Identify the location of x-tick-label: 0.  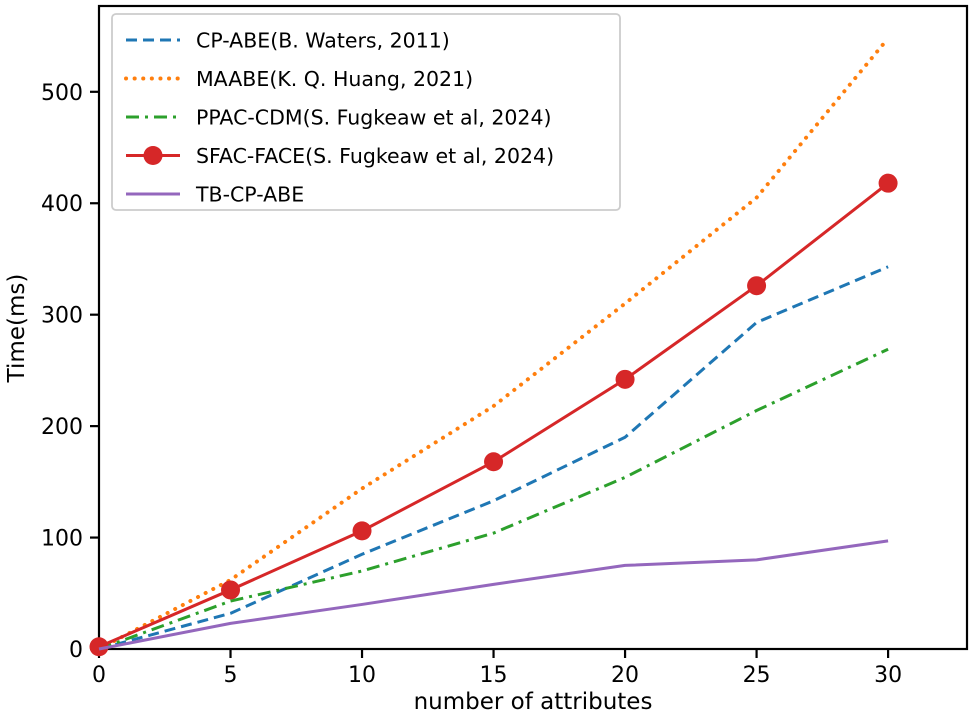
(99, 675).